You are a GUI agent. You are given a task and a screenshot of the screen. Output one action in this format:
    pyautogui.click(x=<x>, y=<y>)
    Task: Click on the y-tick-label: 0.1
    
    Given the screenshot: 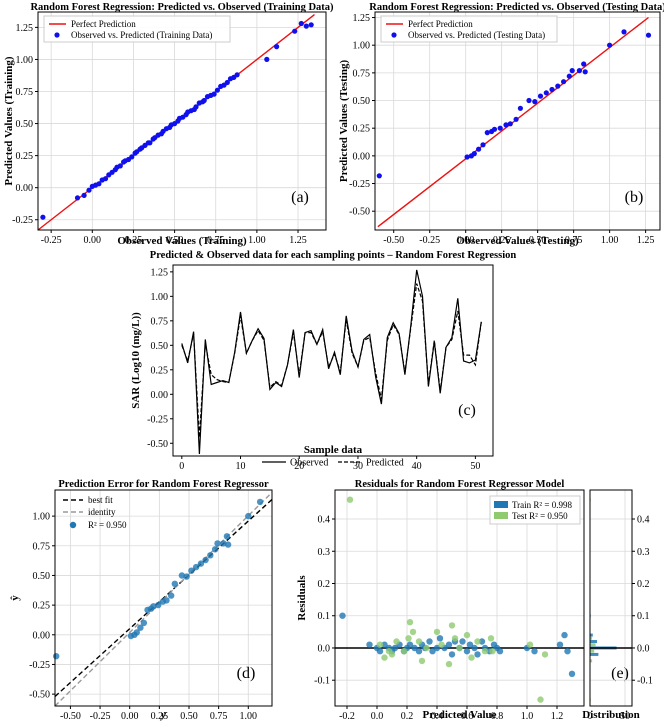 What is the action you would take?
    pyautogui.click(x=643, y=616)
    